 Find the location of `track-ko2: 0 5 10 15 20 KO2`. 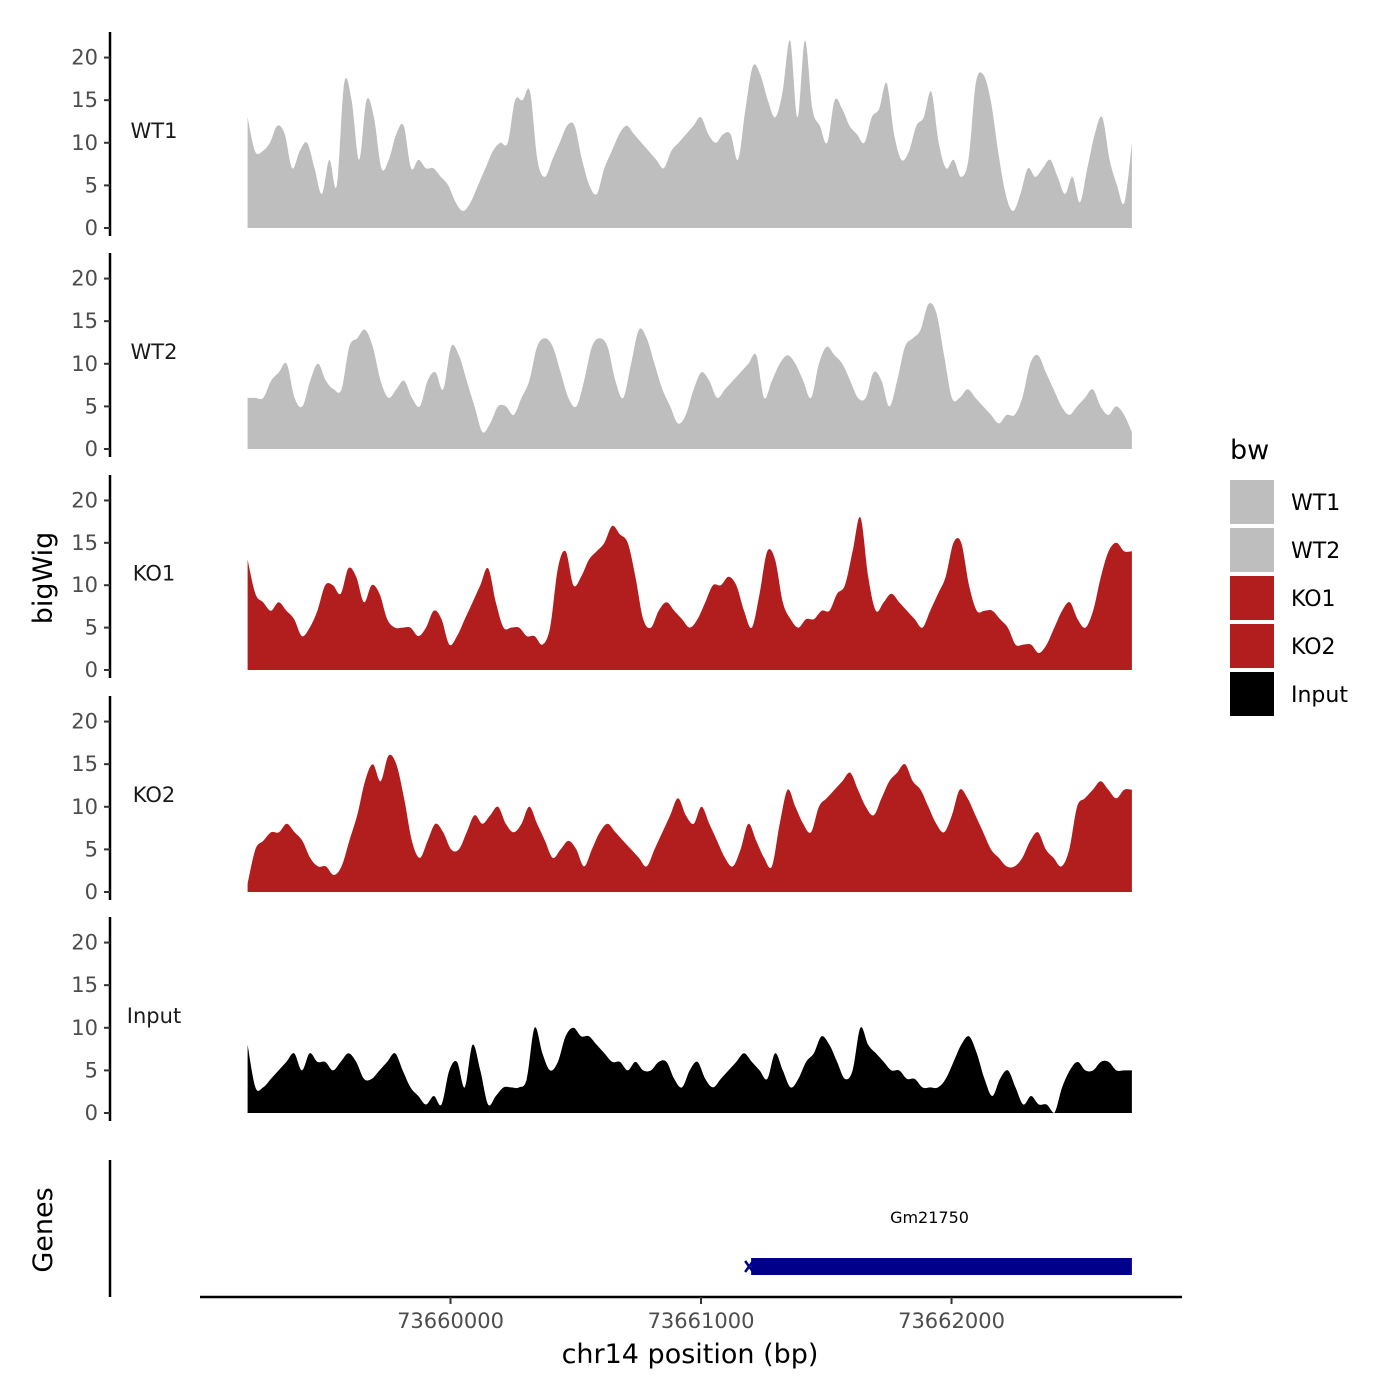

track-ko2: 0 5 10 15 20 KO2 is located at coordinates (601, 800).